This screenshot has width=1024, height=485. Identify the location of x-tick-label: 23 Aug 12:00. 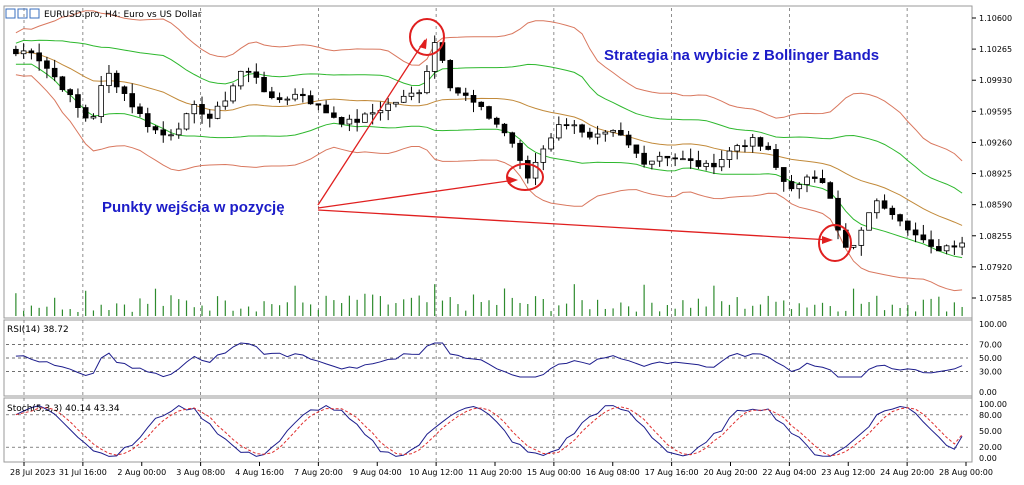
(848, 472).